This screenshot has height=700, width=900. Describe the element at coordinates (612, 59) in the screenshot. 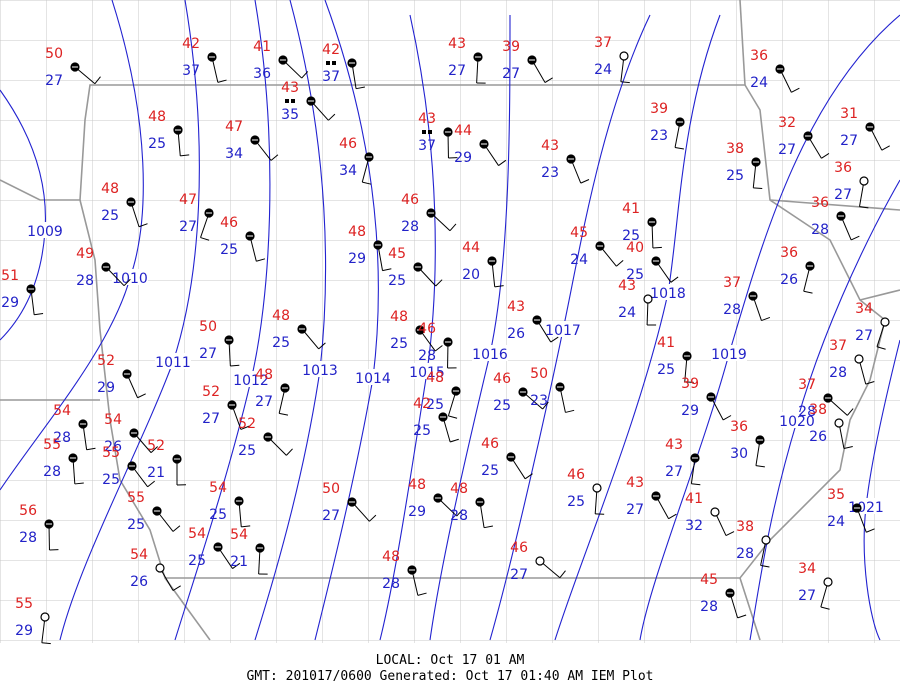

I see `station-plot: 37 24` at that location.